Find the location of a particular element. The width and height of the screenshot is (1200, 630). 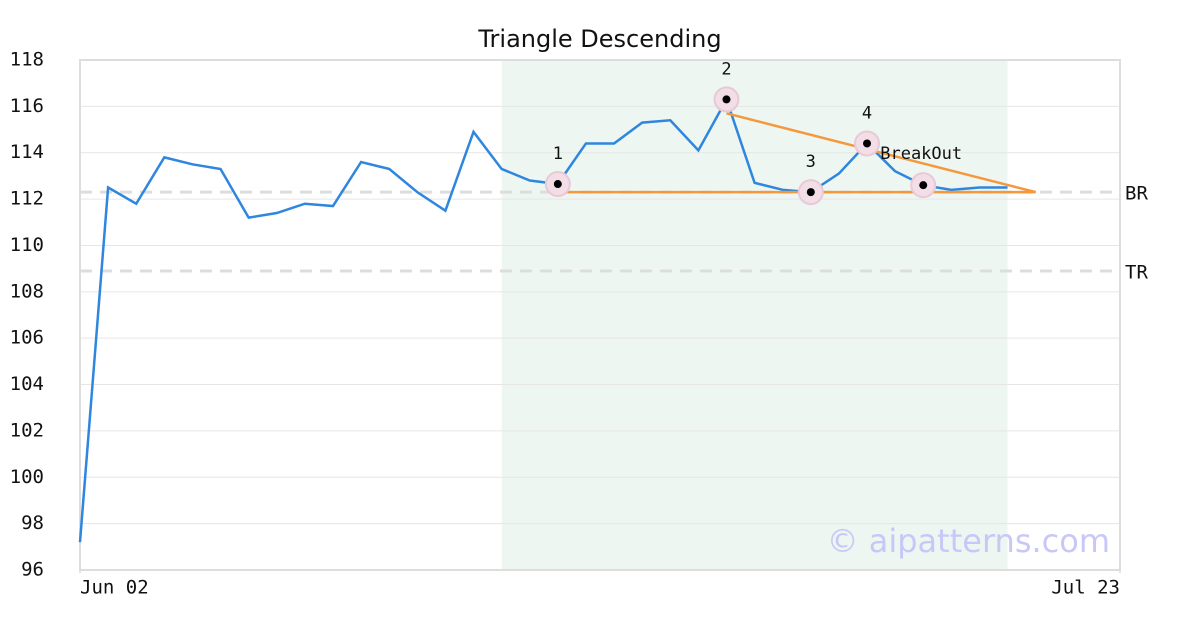

hline-label: TR is located at coordinates (1136, 272).